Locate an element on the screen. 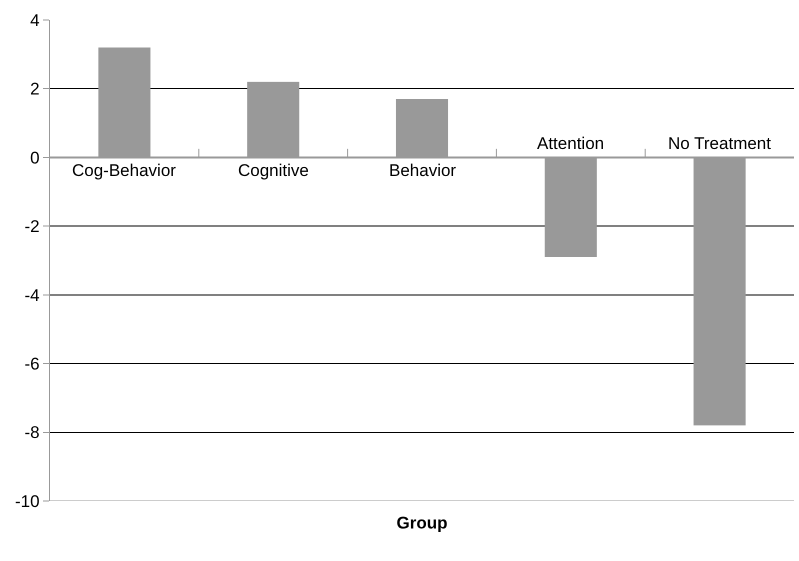  y-tick-label: 2 is located at coordinates (35, 89).